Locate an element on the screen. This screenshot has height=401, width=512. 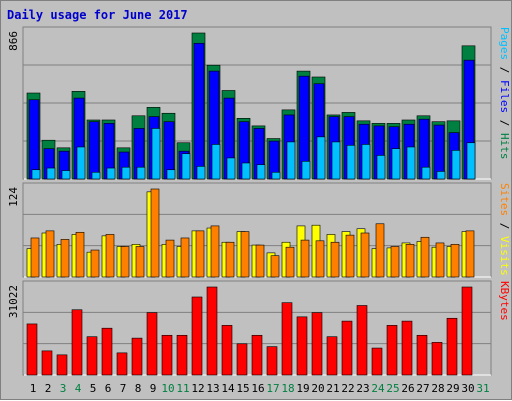
series-label-part: Visits is located at coordinates (504, 256).